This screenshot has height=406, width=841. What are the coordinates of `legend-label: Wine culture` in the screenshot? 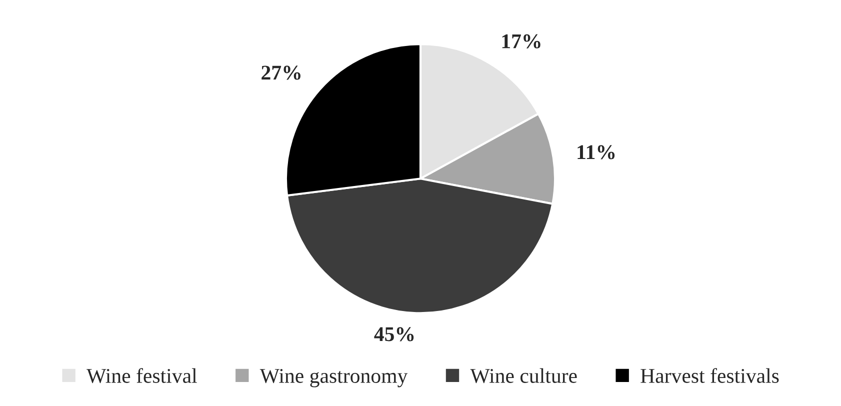 It's located at (523, 376).